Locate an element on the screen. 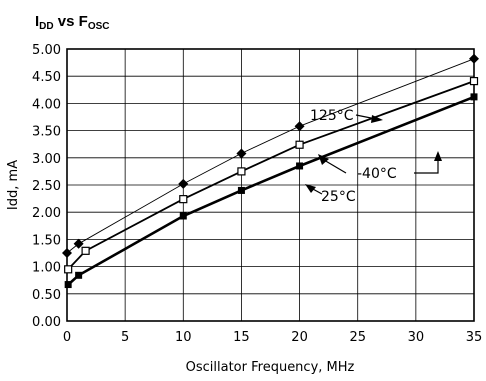 This screenshot has width=486, height=381. y-tick-label-3: 1.50 is located at coordinates (46, 240).